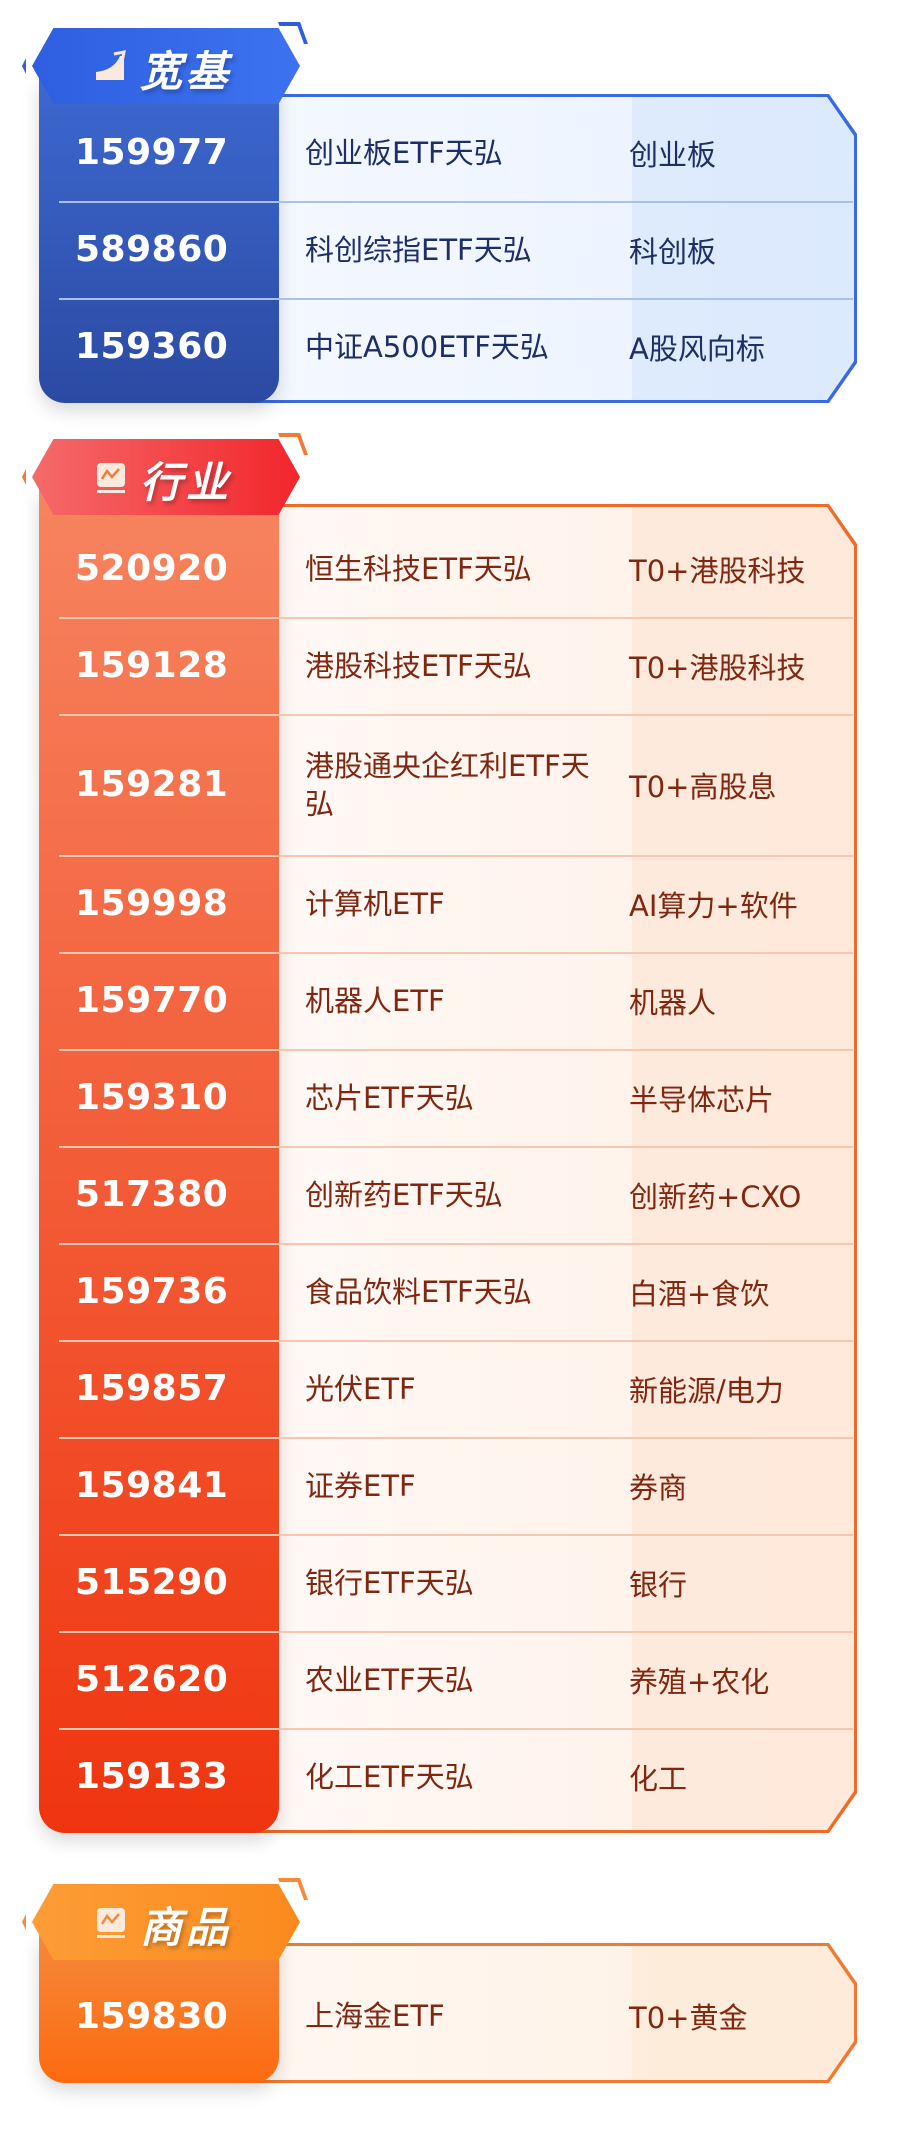 This screenshot has width=897, height=2135. Describe the element at coordinates (152, 784) in the screenshot. I see `fund-code: 159281` at that location.